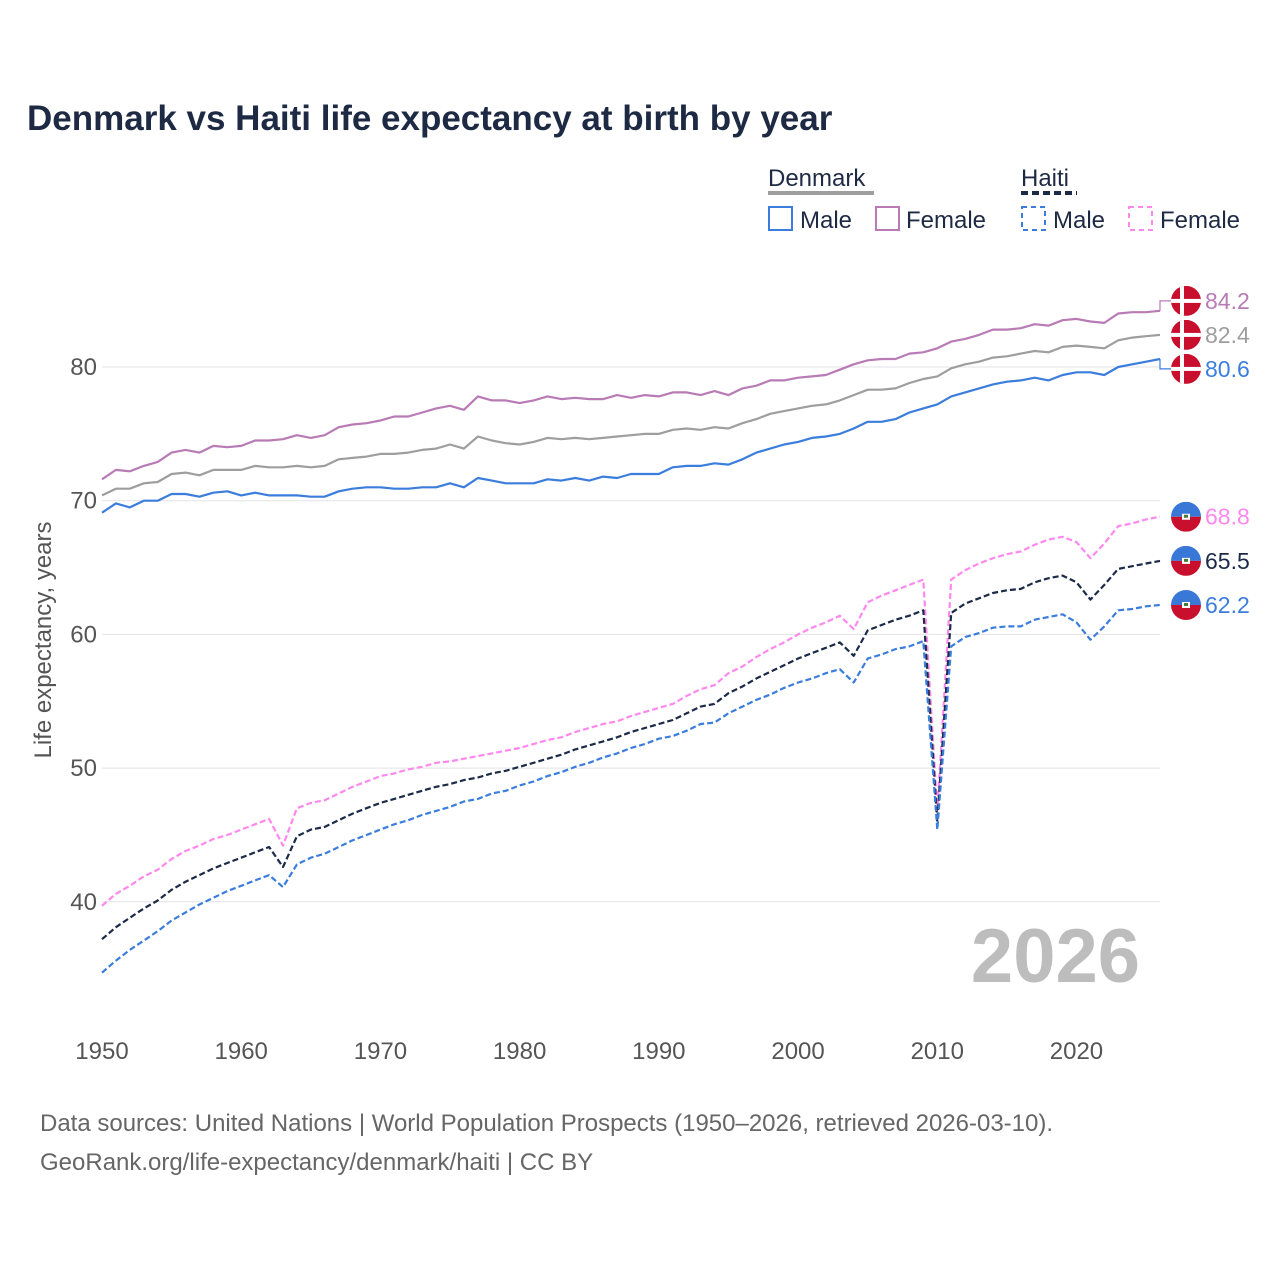 This screenshot has width=1280, height=1280. I want to click on x-tick-label: 2010, so click(937, 1051).